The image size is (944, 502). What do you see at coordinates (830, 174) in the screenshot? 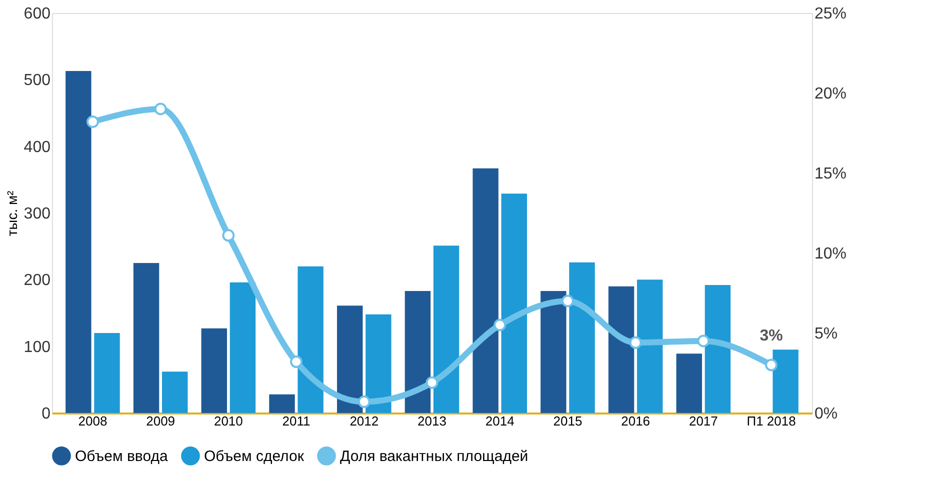
I see `y2-tick-label: 15%` at bounding box center [830, 174].